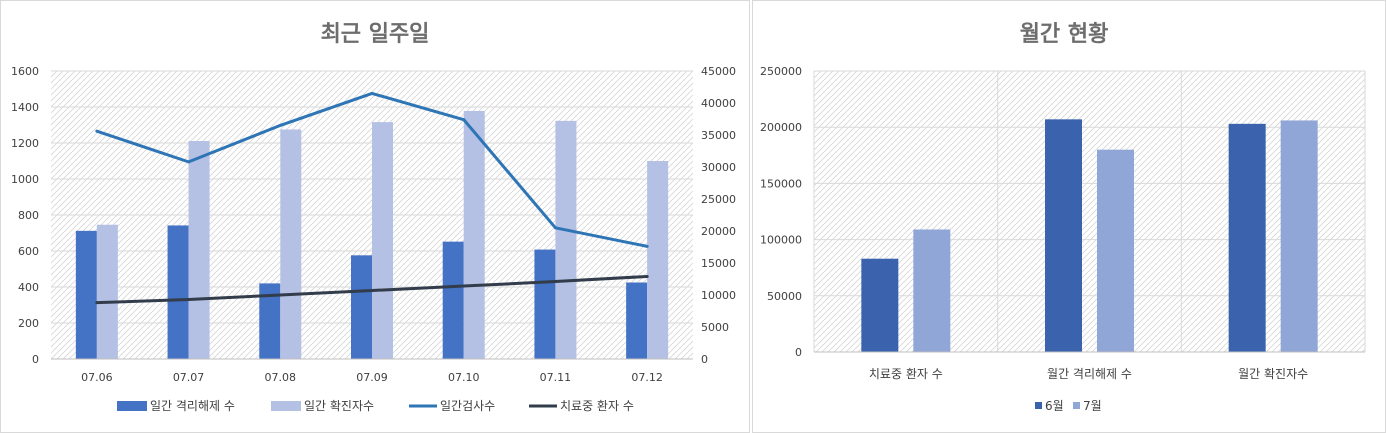  I want to click on y-tick-label: 800, so click(28, 215).